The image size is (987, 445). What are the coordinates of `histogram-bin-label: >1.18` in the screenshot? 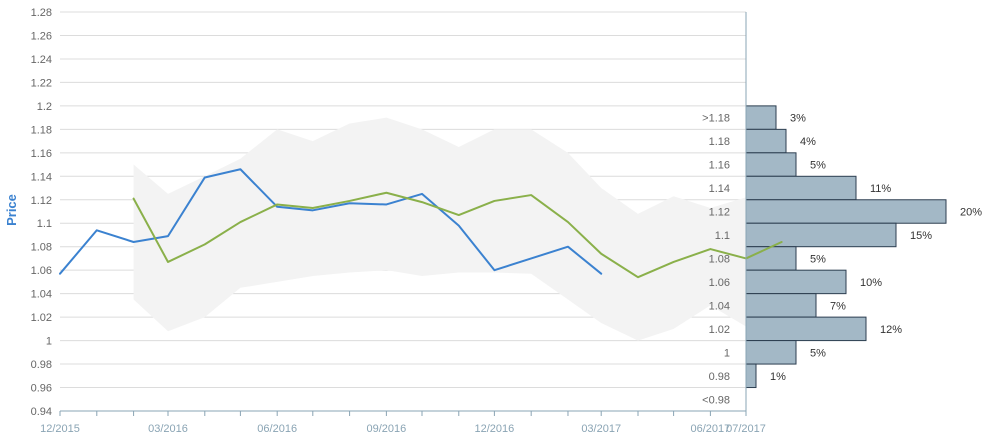 It's located at (716, 119).